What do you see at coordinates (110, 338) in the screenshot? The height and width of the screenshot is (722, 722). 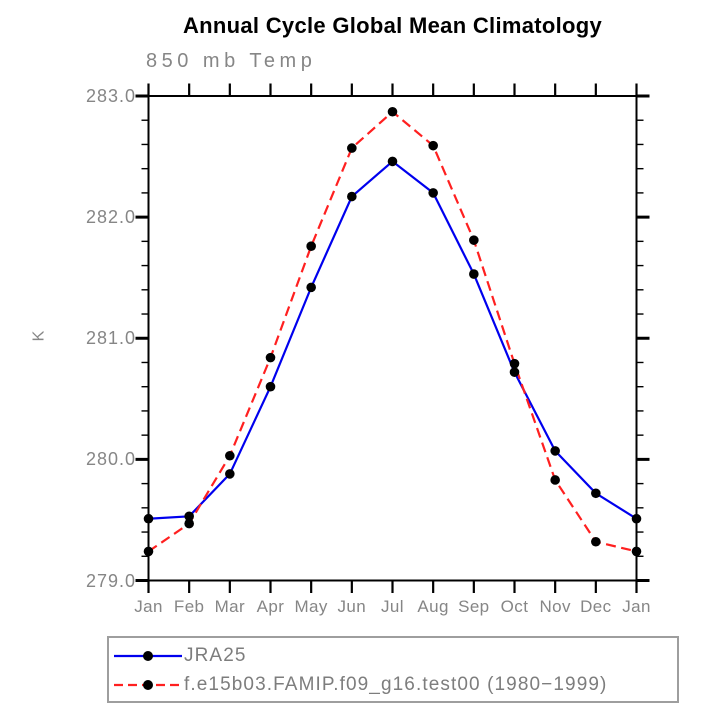 I see `y-axis-tick-label: 281.0` at bounding box center [110, 338].